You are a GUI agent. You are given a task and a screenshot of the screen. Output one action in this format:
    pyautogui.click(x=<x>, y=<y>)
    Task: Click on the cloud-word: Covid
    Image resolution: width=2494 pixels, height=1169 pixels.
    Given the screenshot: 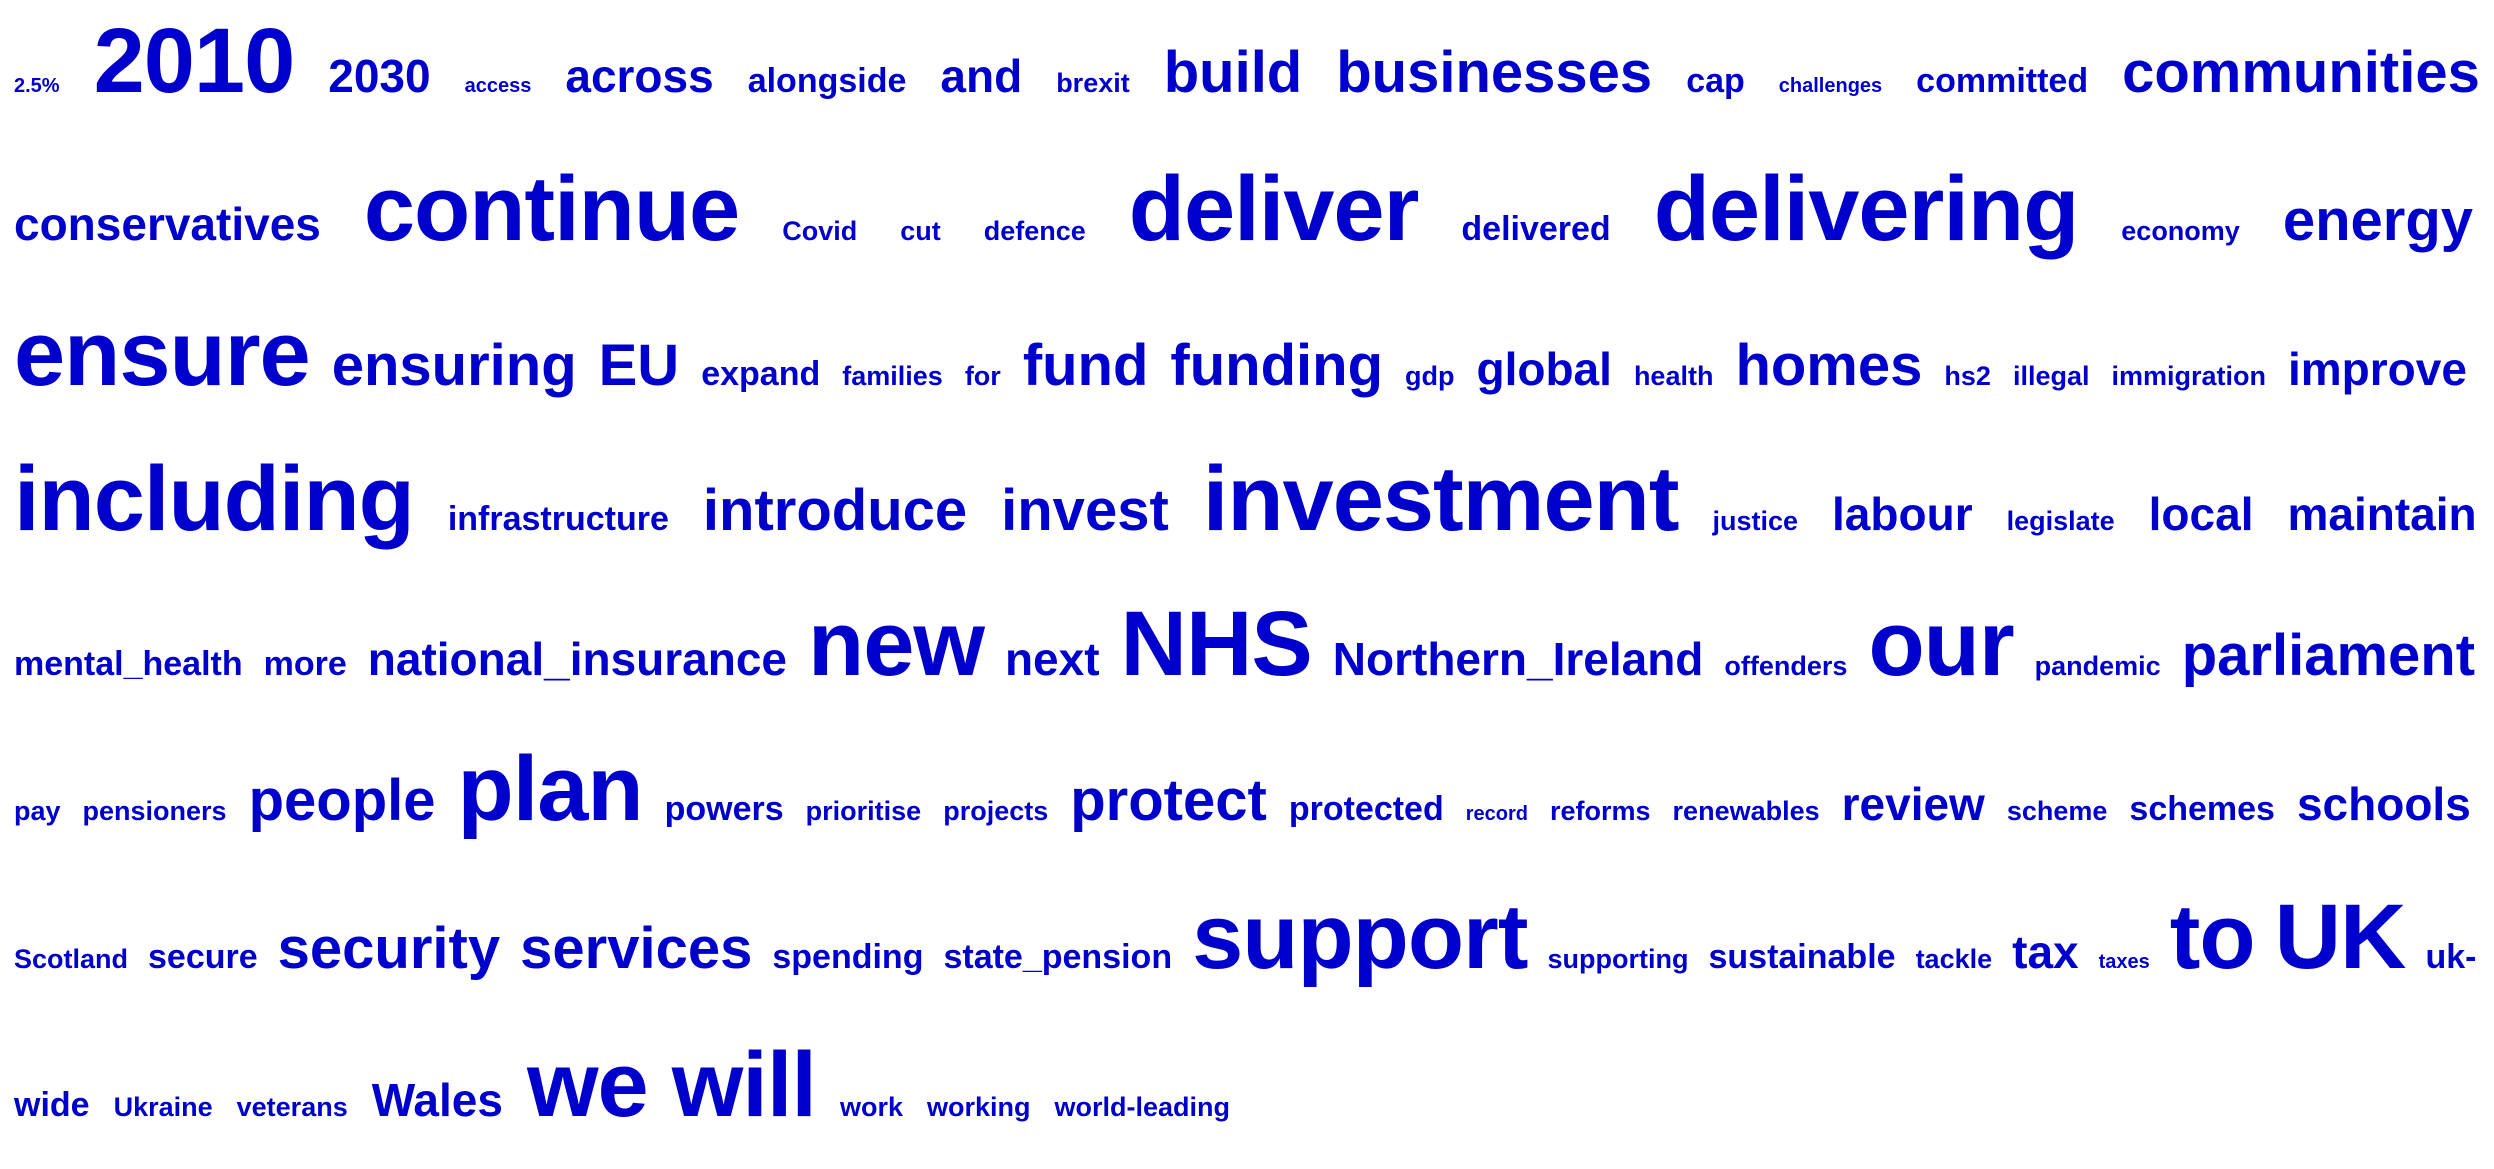 What is the action you would take?
    pyautogui.click(x=820, y=231)
    